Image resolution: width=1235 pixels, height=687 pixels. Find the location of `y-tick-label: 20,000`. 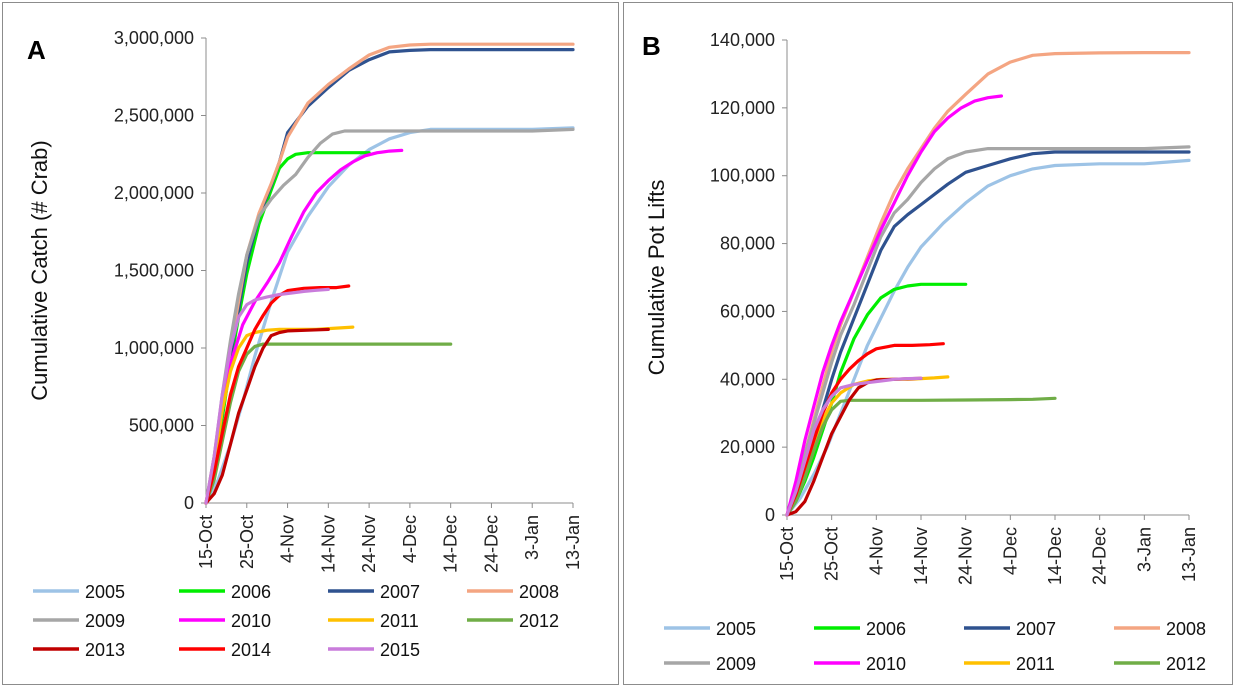

y-tick-label: 20,000 is located at coordinates (747, 447).